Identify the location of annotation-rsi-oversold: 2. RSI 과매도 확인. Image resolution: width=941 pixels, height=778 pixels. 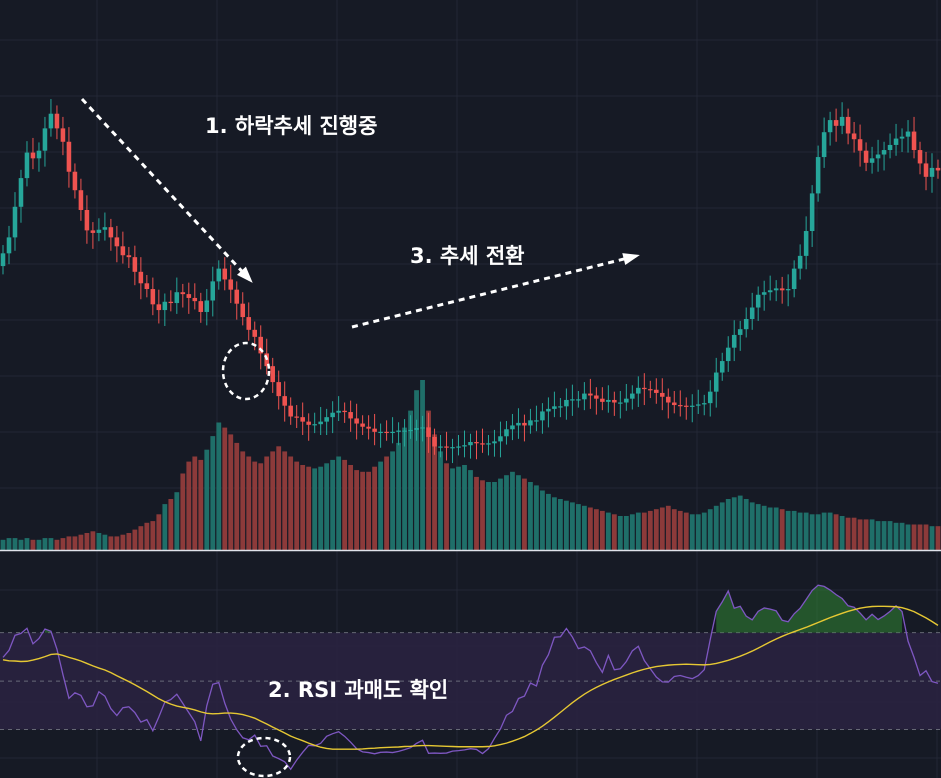
(358, 690).